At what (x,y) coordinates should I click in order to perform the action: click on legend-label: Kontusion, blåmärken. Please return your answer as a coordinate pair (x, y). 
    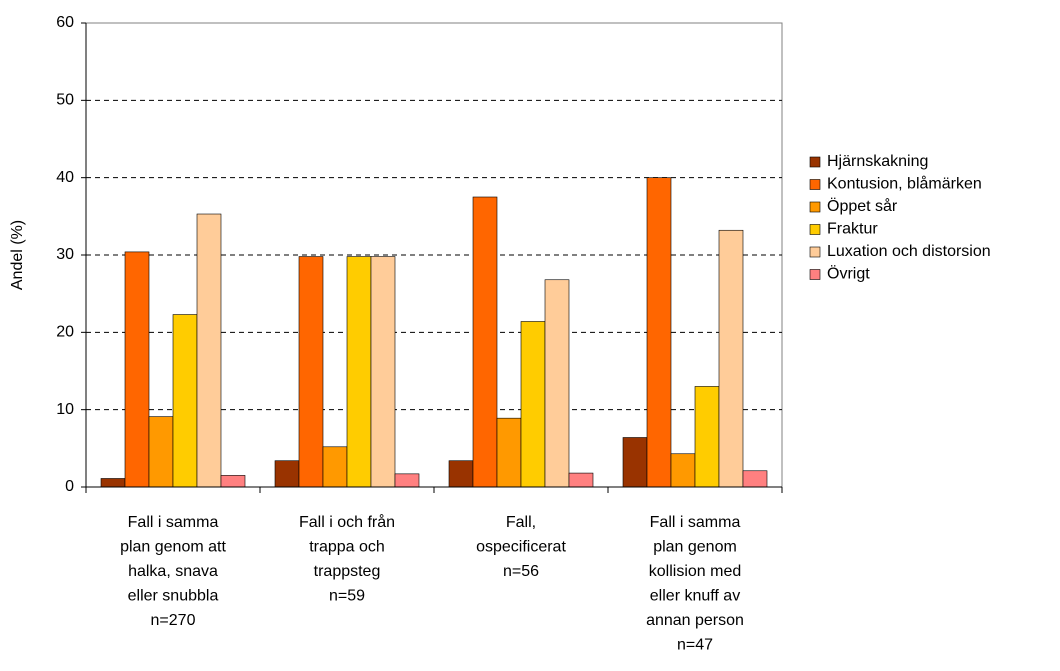
    Looking at the image, I should click on (904, 184).